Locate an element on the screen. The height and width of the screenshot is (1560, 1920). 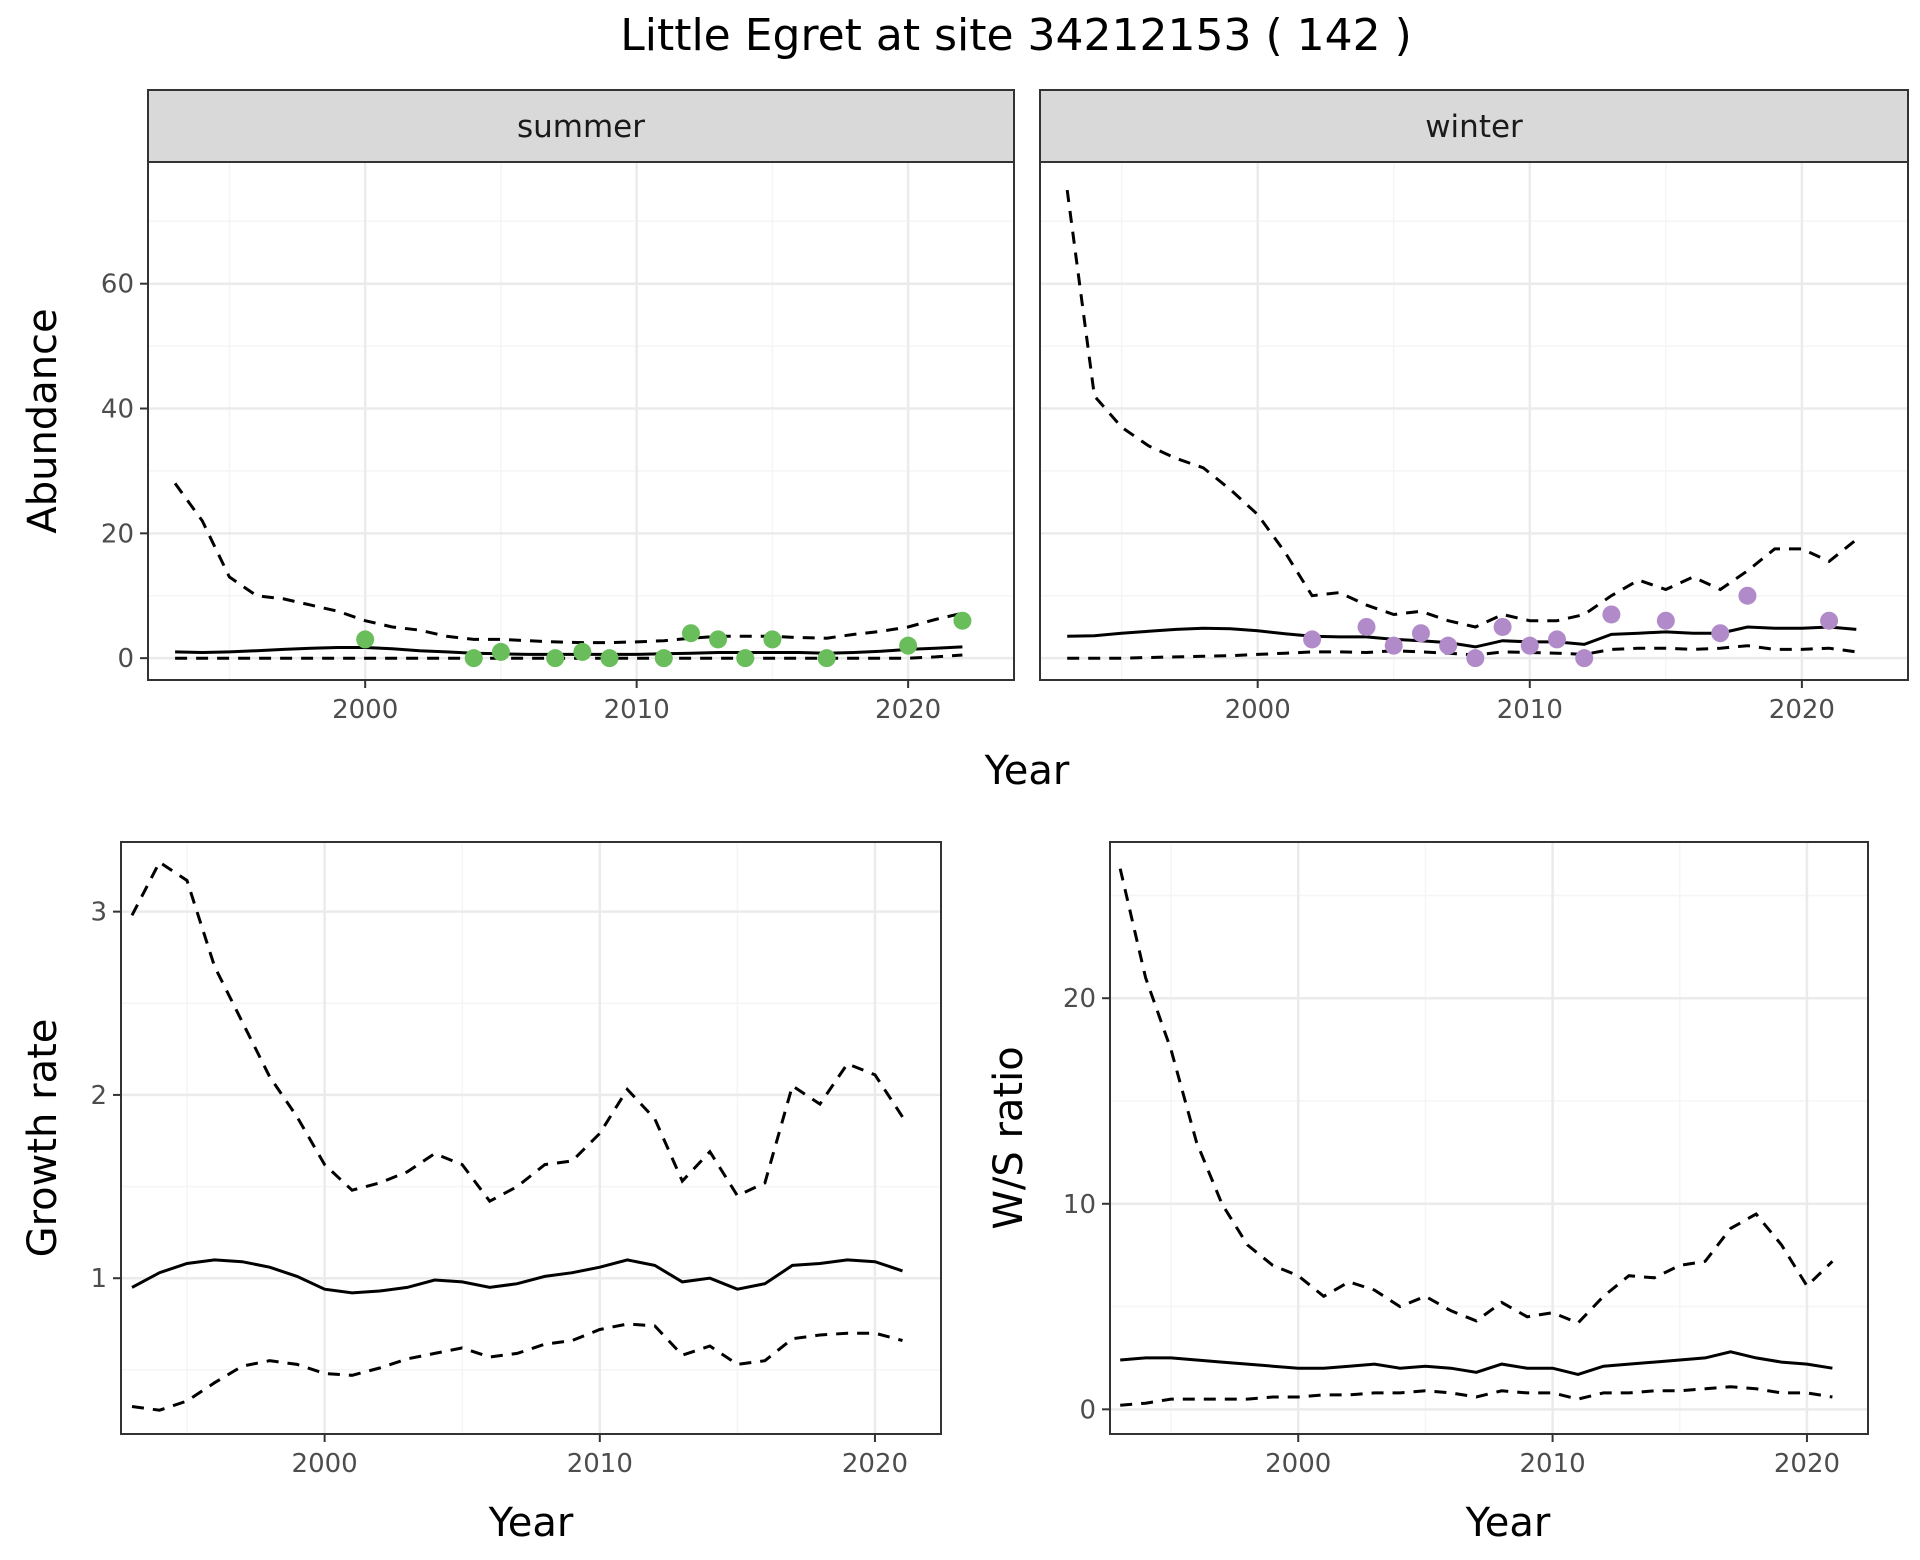
figure-title: Little Egret at site 34212153 ( 142 ) is located at coordinates (1016, 35).